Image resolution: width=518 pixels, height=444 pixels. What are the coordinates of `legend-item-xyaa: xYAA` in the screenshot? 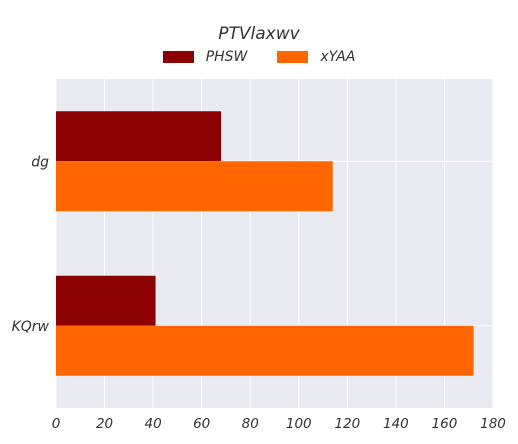 It's located at (316, 57).